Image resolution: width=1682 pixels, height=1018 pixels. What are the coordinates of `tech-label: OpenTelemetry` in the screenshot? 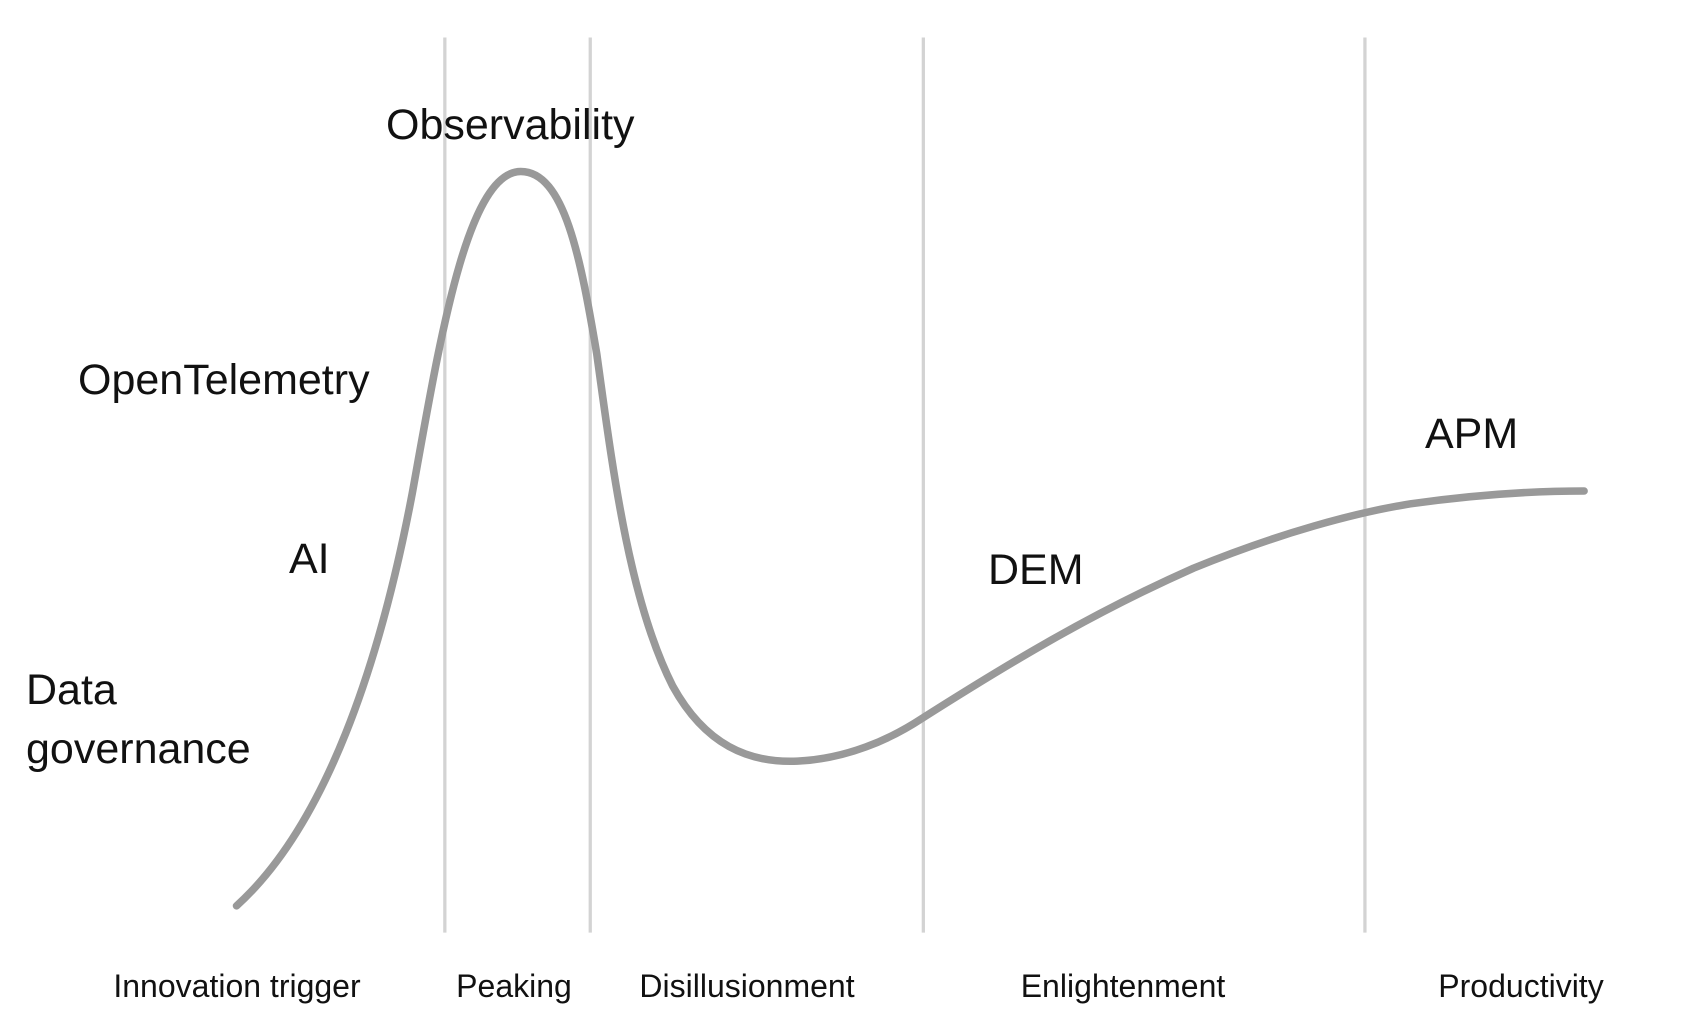 It's located at (224, 380).